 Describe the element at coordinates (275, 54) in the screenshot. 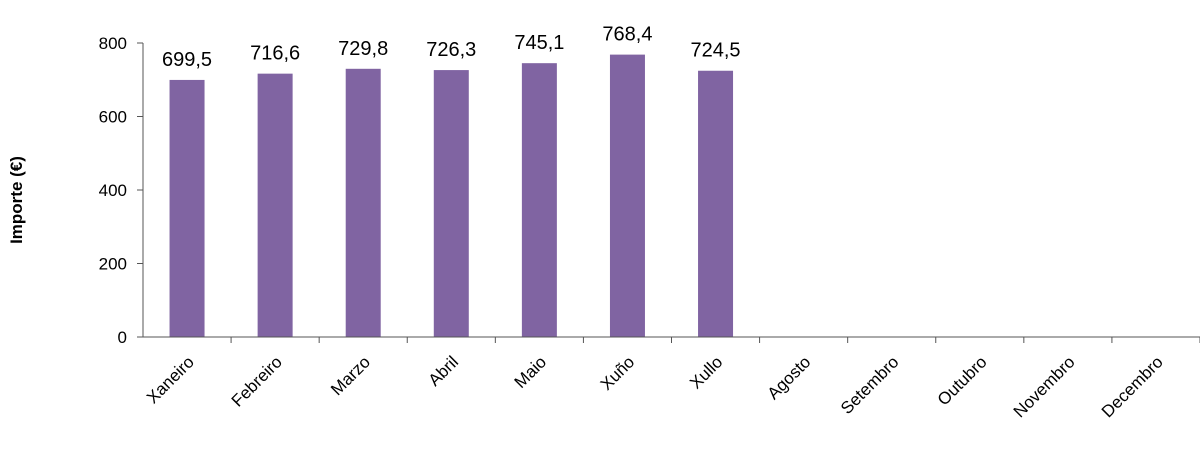

I see `data-label: 716,6` at that location.